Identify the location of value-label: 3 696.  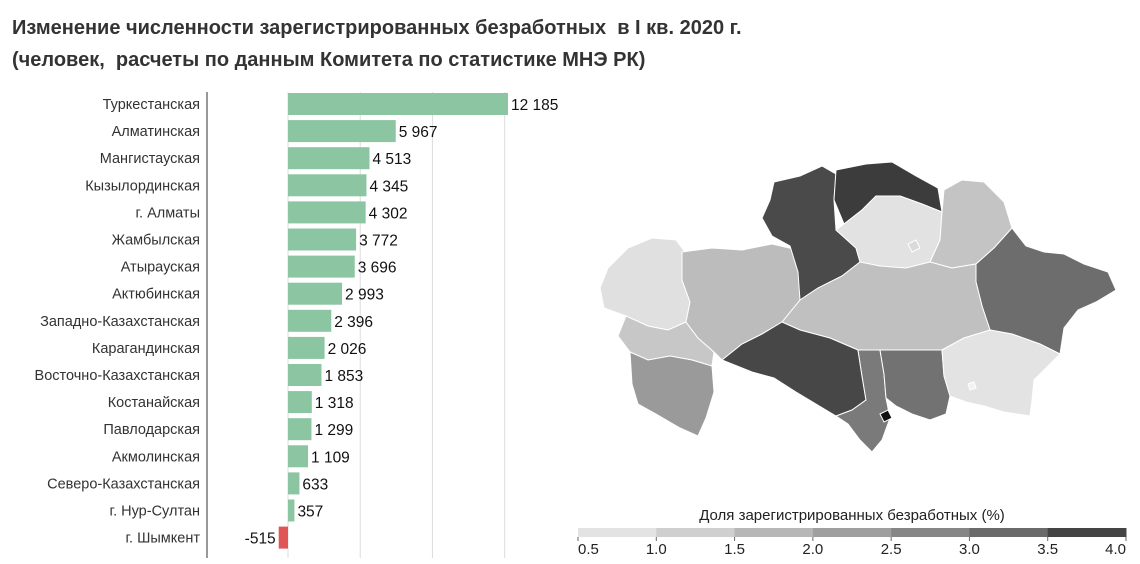
(377, 268).